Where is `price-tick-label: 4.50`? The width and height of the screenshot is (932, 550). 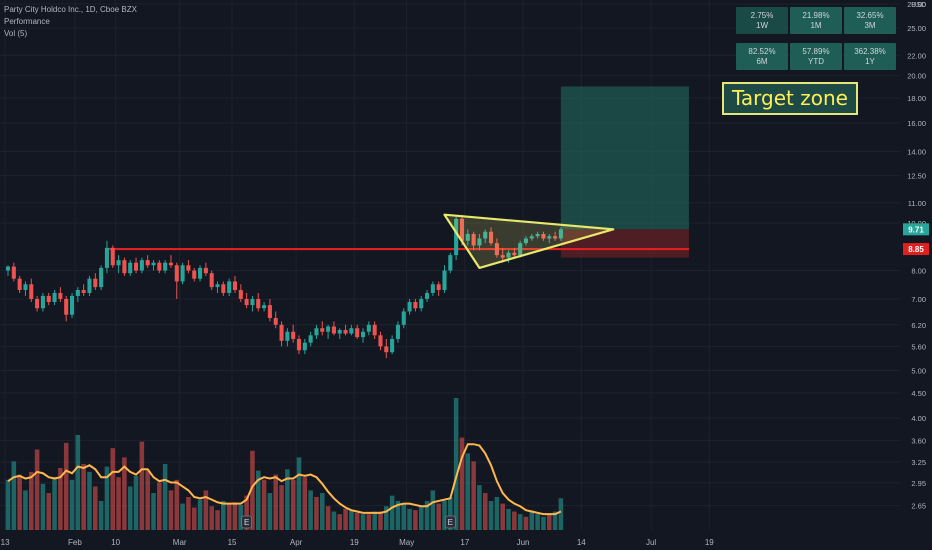
price-tick-label: 4.50 is located at coordinates (918, 393).